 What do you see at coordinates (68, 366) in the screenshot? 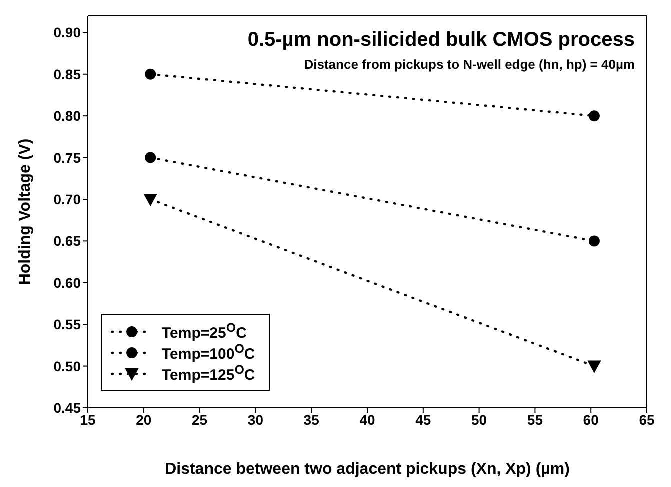
I see `y-tick-label: 0.50` at bounding box center [68, 366].